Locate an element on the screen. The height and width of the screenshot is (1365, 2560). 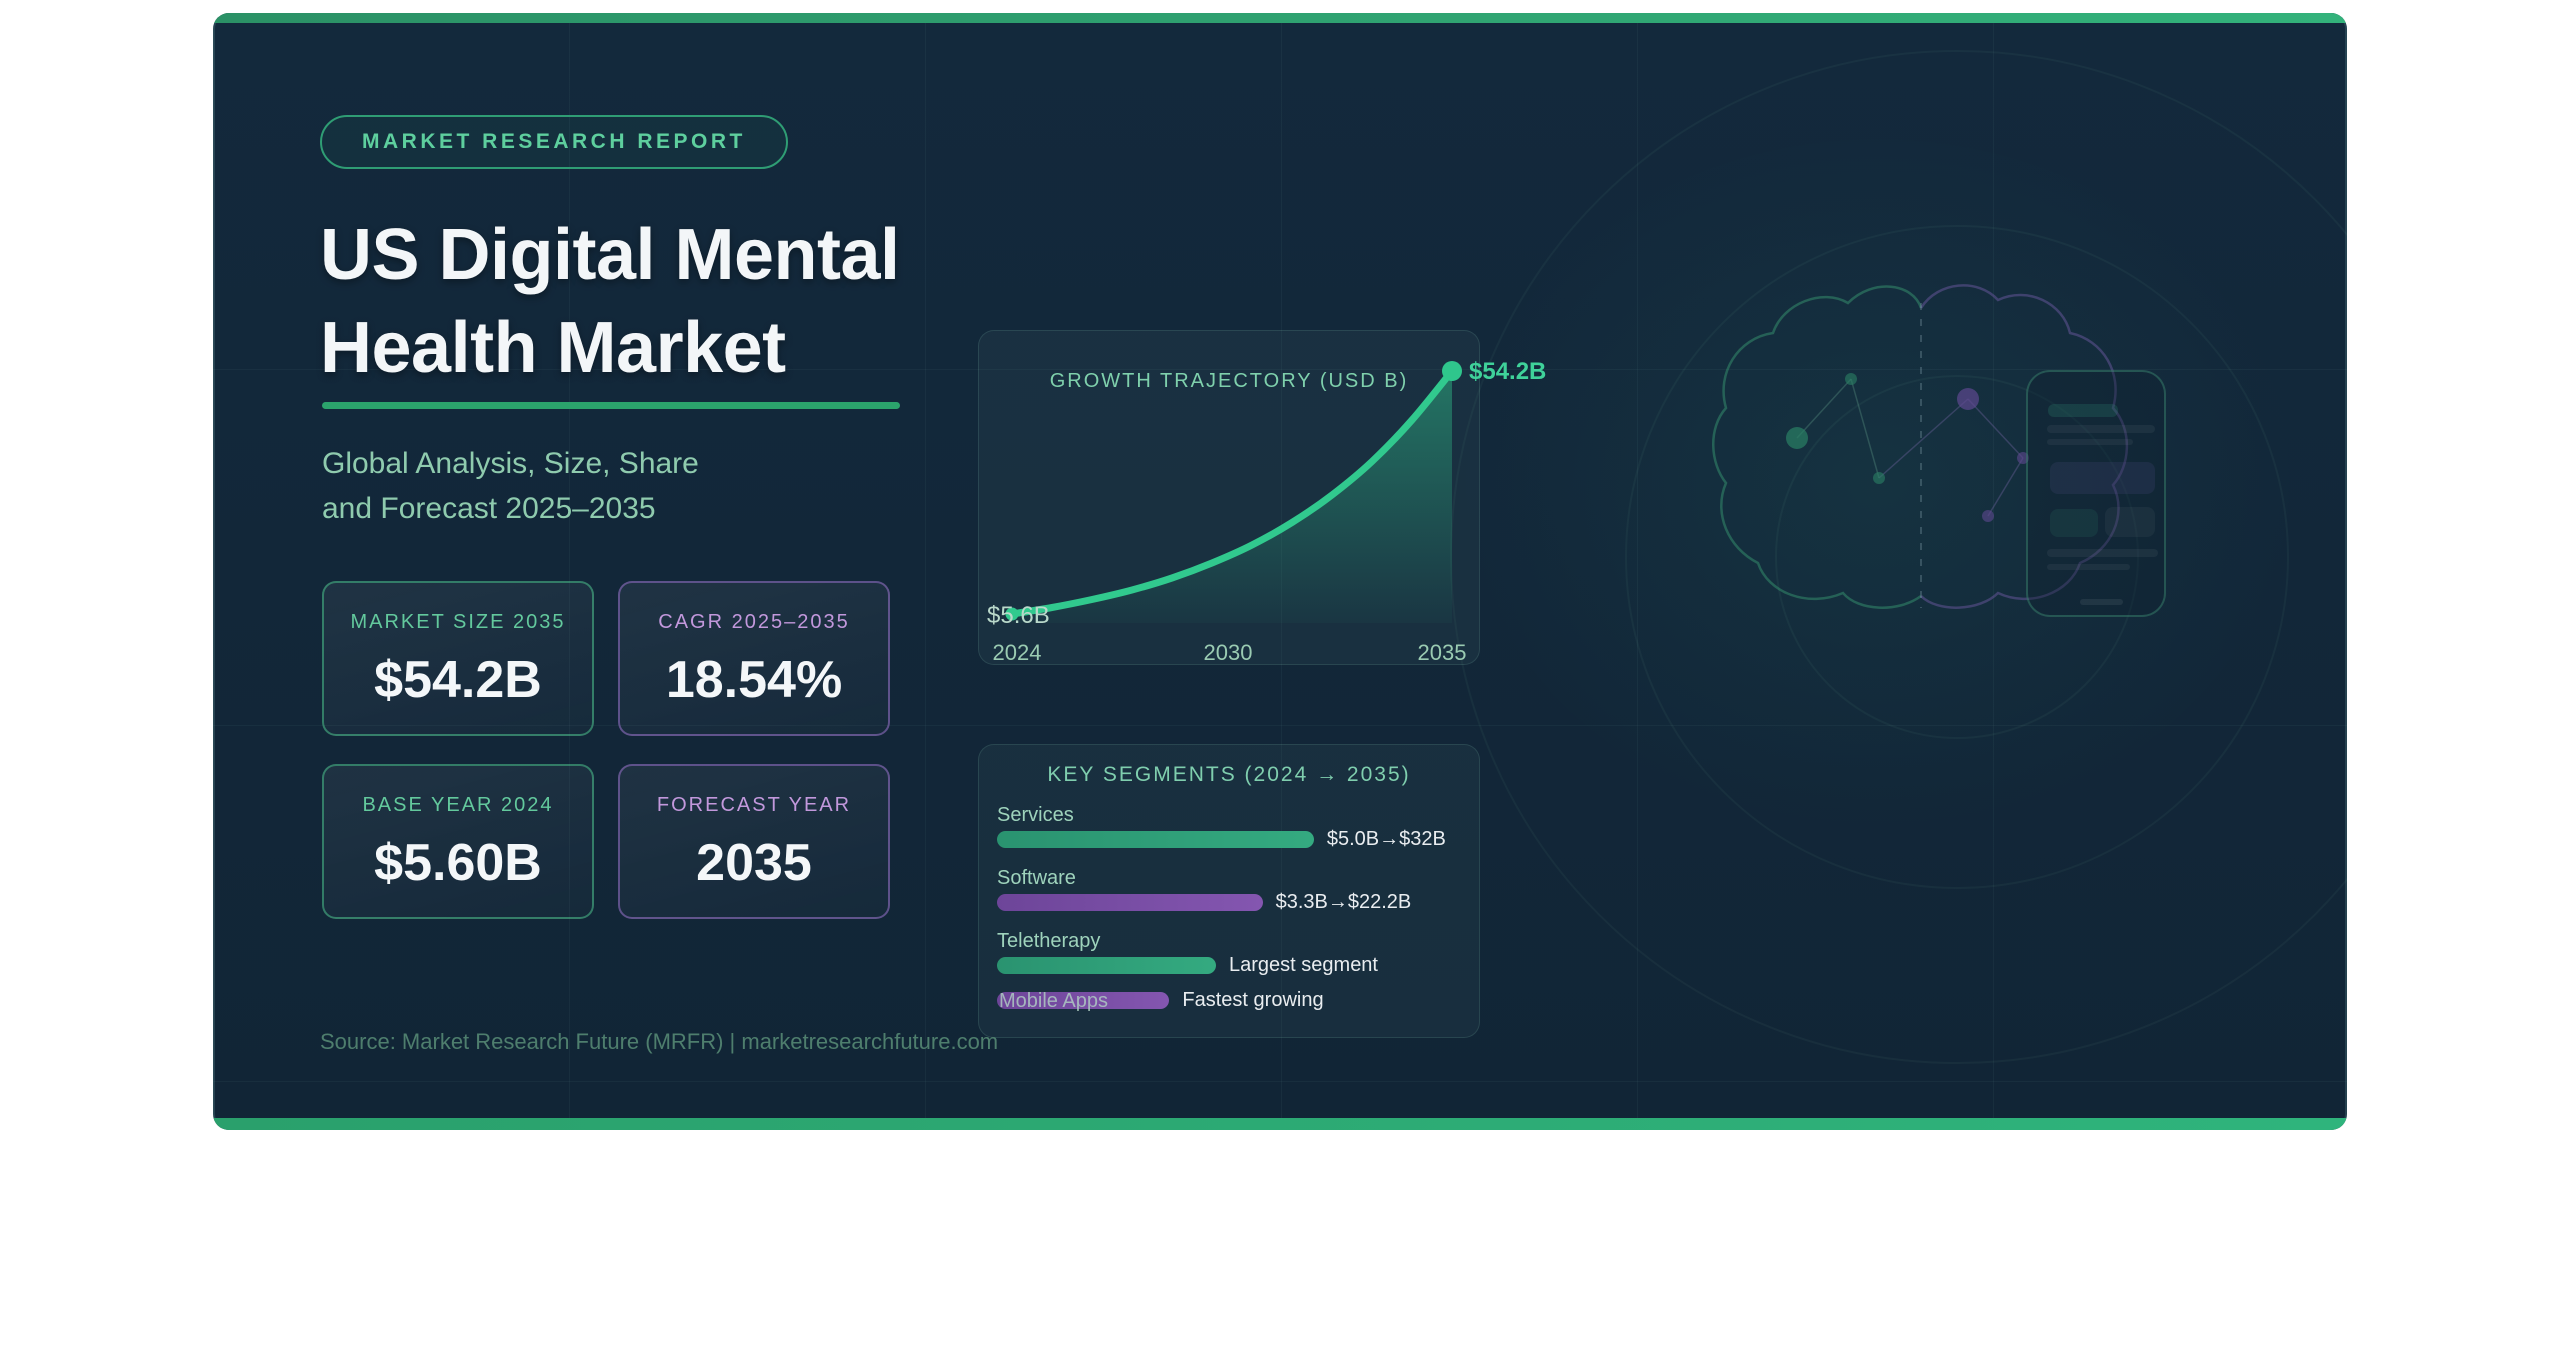
top-accent-strip is located at coordinates (1280, 18).